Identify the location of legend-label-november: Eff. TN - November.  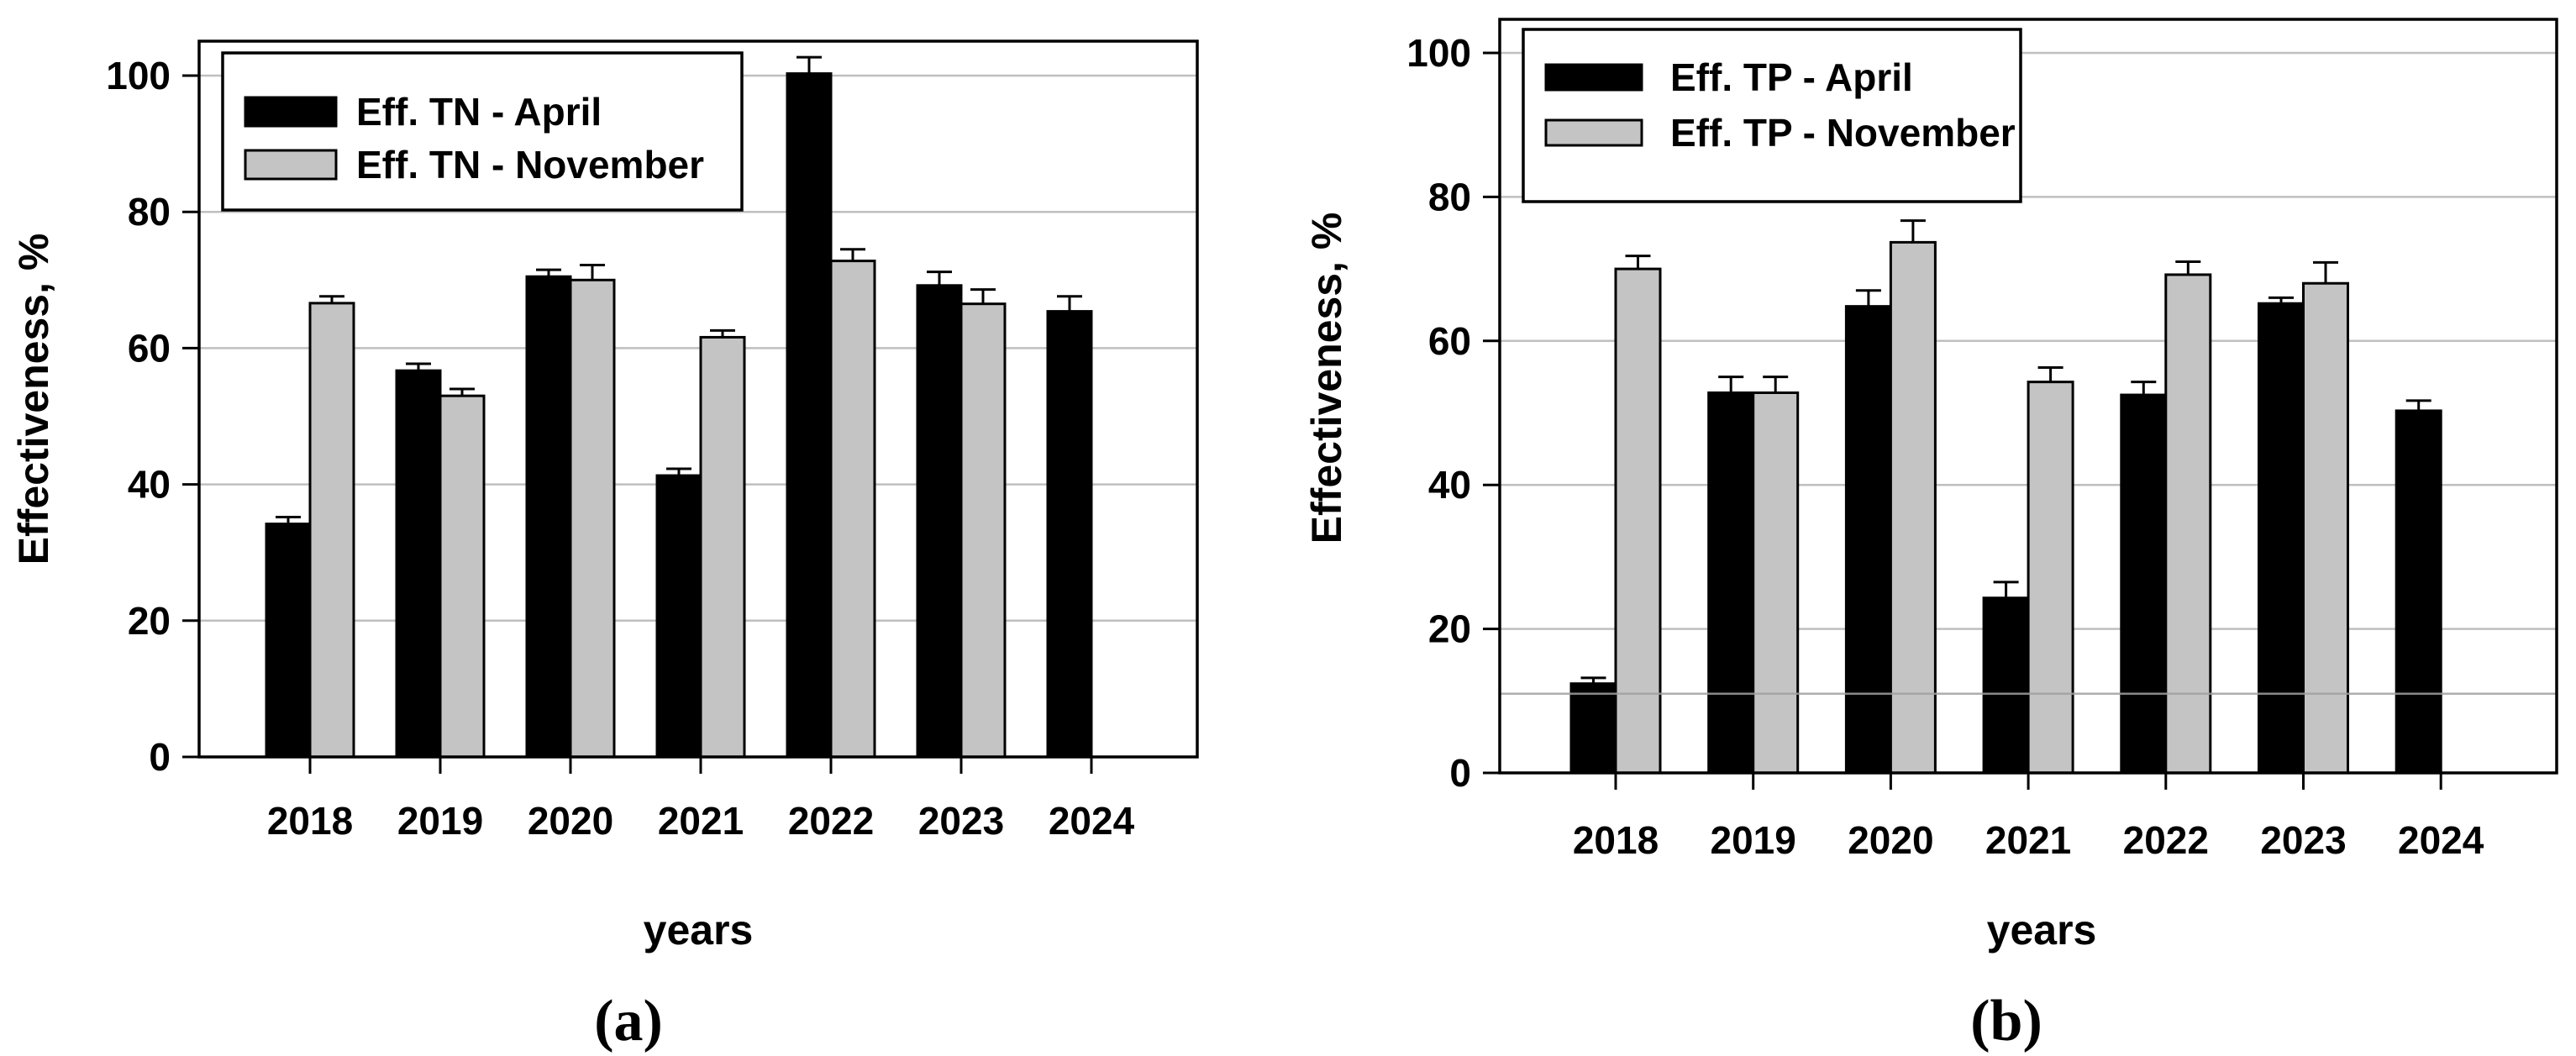
(530, 165).